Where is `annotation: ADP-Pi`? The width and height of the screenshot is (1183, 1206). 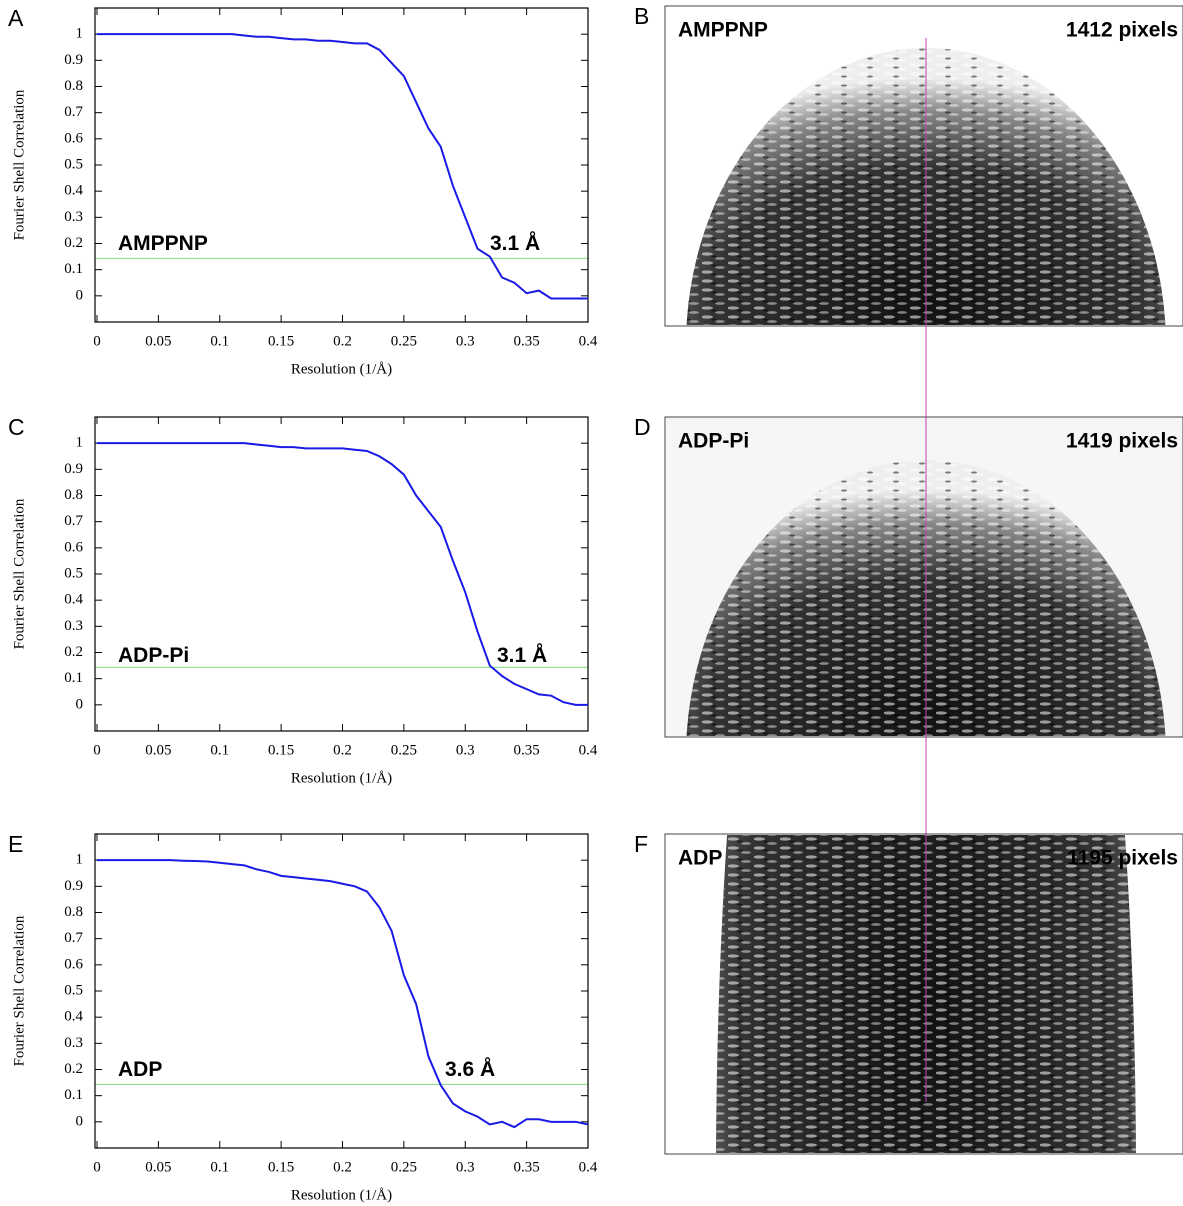 annotation: ADP-Pi is located at coordinates (153, 655).